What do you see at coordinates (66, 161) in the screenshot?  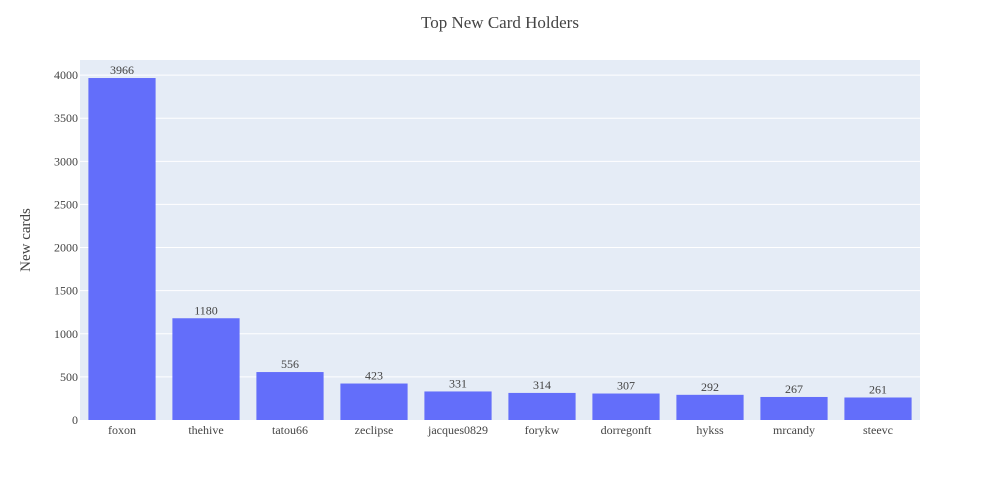 I see `y-tick-label: 3000` at bounding box center [66, 161].